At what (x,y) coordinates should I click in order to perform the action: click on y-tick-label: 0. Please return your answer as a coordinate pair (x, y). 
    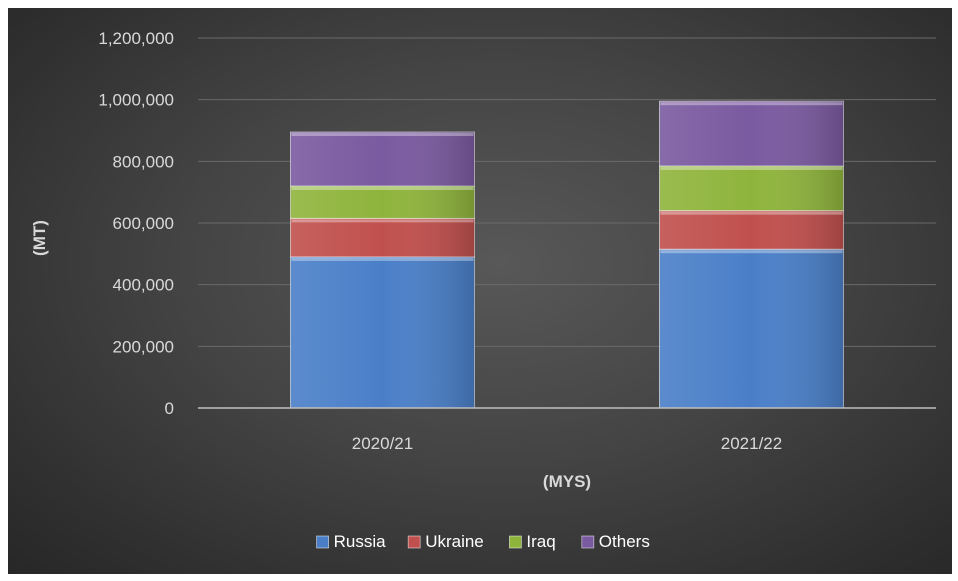
    Looking at the image, I should click on (169, 408).